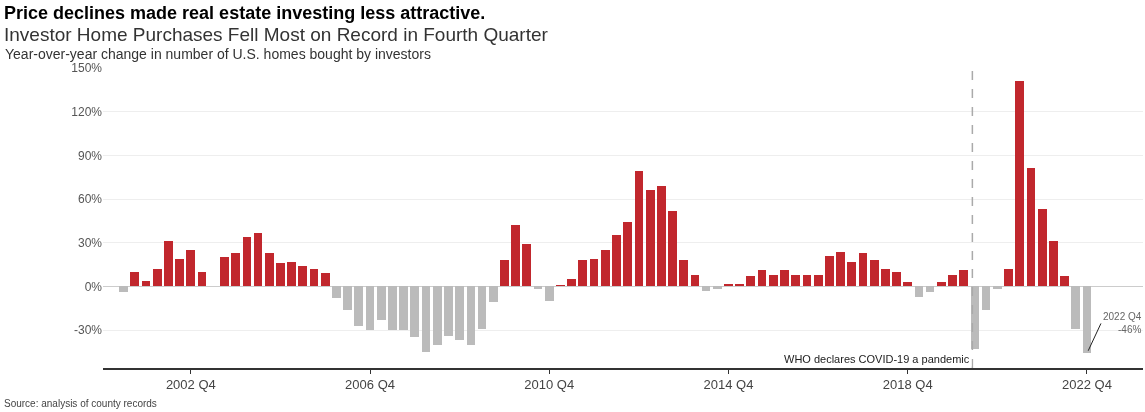 The width and height of the screenshot is (1145, 412). What do you see at coordinates (877, 359) in the screenshot?
I see `ref-line-label: WHO declares COVID-19 a pandemic` at bounding box center [877, 359].